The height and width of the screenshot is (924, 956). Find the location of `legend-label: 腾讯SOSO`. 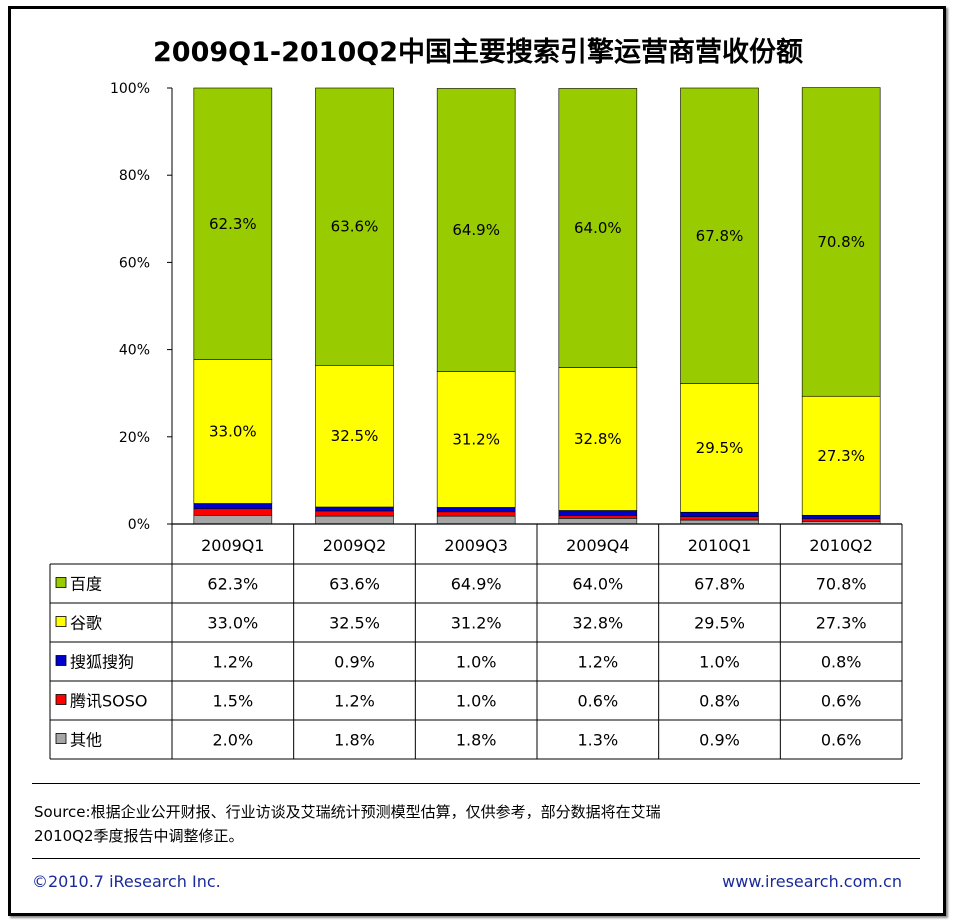

legend-label: 腾讯SOSO is located at coordinates (109, 701).